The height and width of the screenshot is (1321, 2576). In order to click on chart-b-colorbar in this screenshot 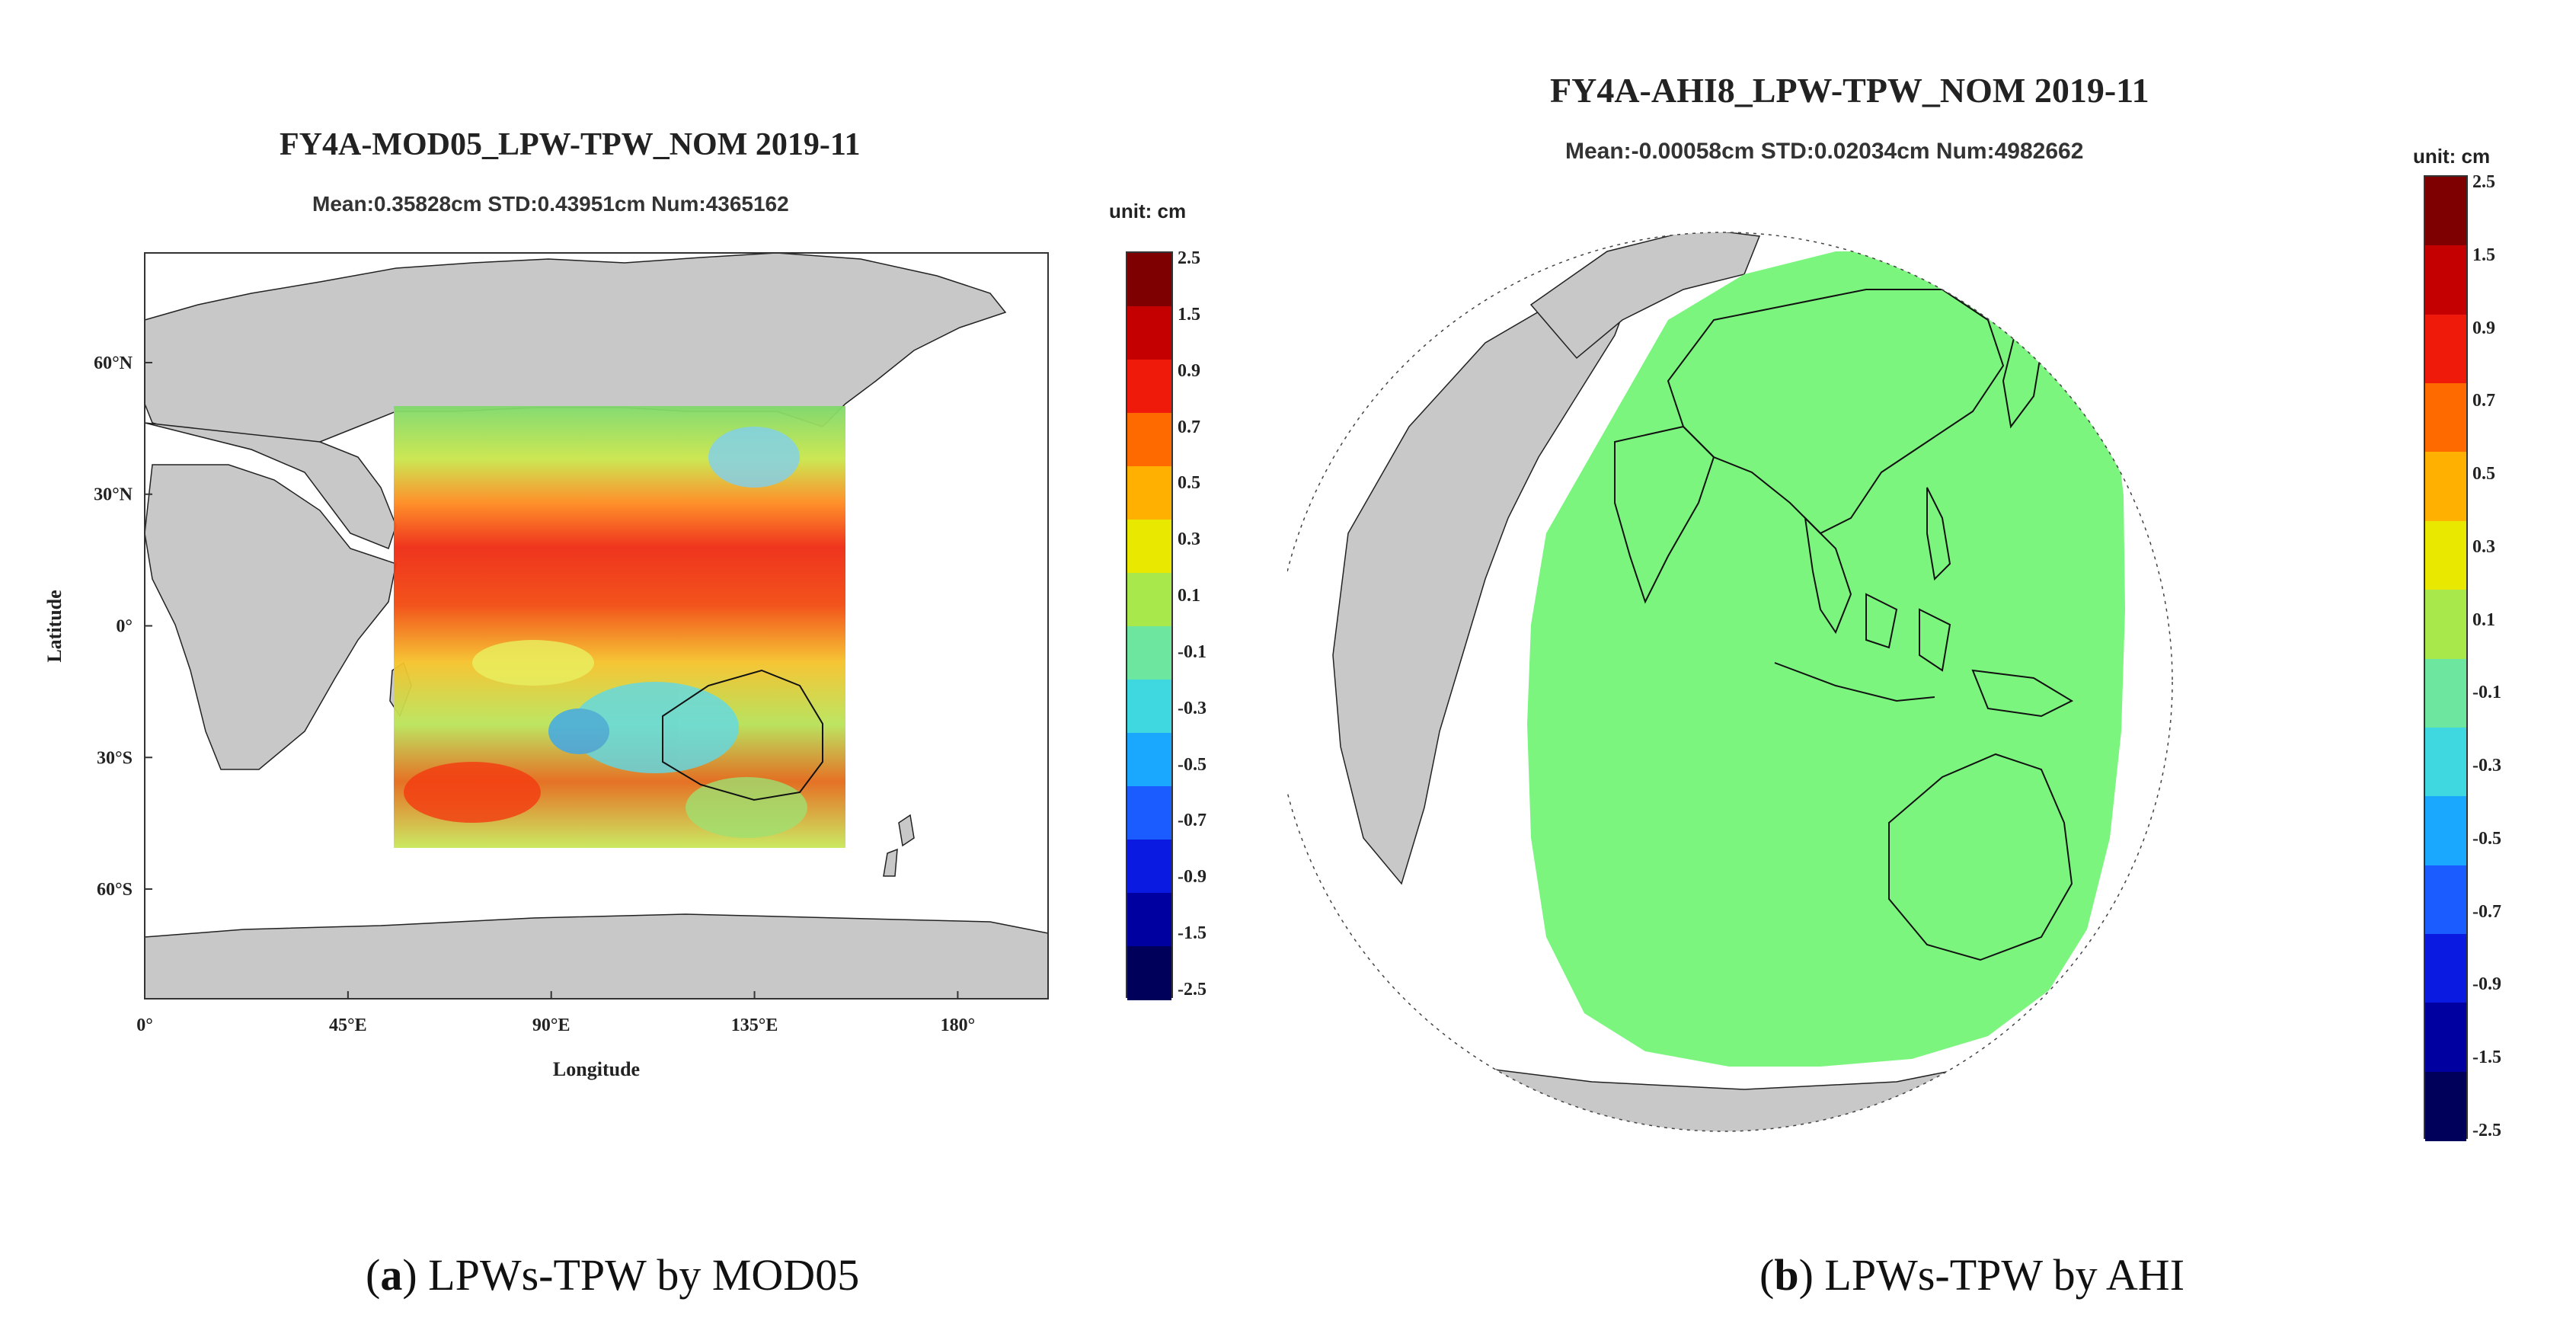, I will do `click(2446, 658)`.